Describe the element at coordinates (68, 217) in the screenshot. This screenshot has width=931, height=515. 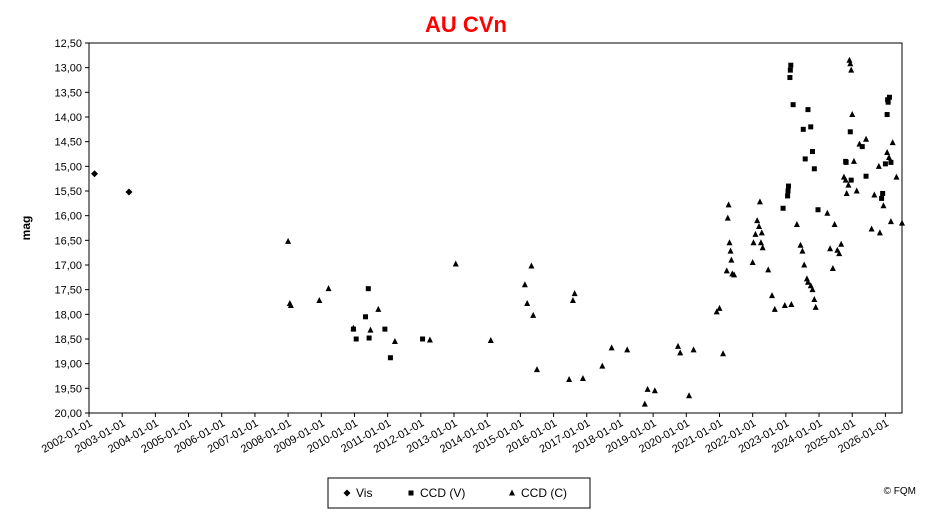
I see `y-tick-label: 16,00` at that location.